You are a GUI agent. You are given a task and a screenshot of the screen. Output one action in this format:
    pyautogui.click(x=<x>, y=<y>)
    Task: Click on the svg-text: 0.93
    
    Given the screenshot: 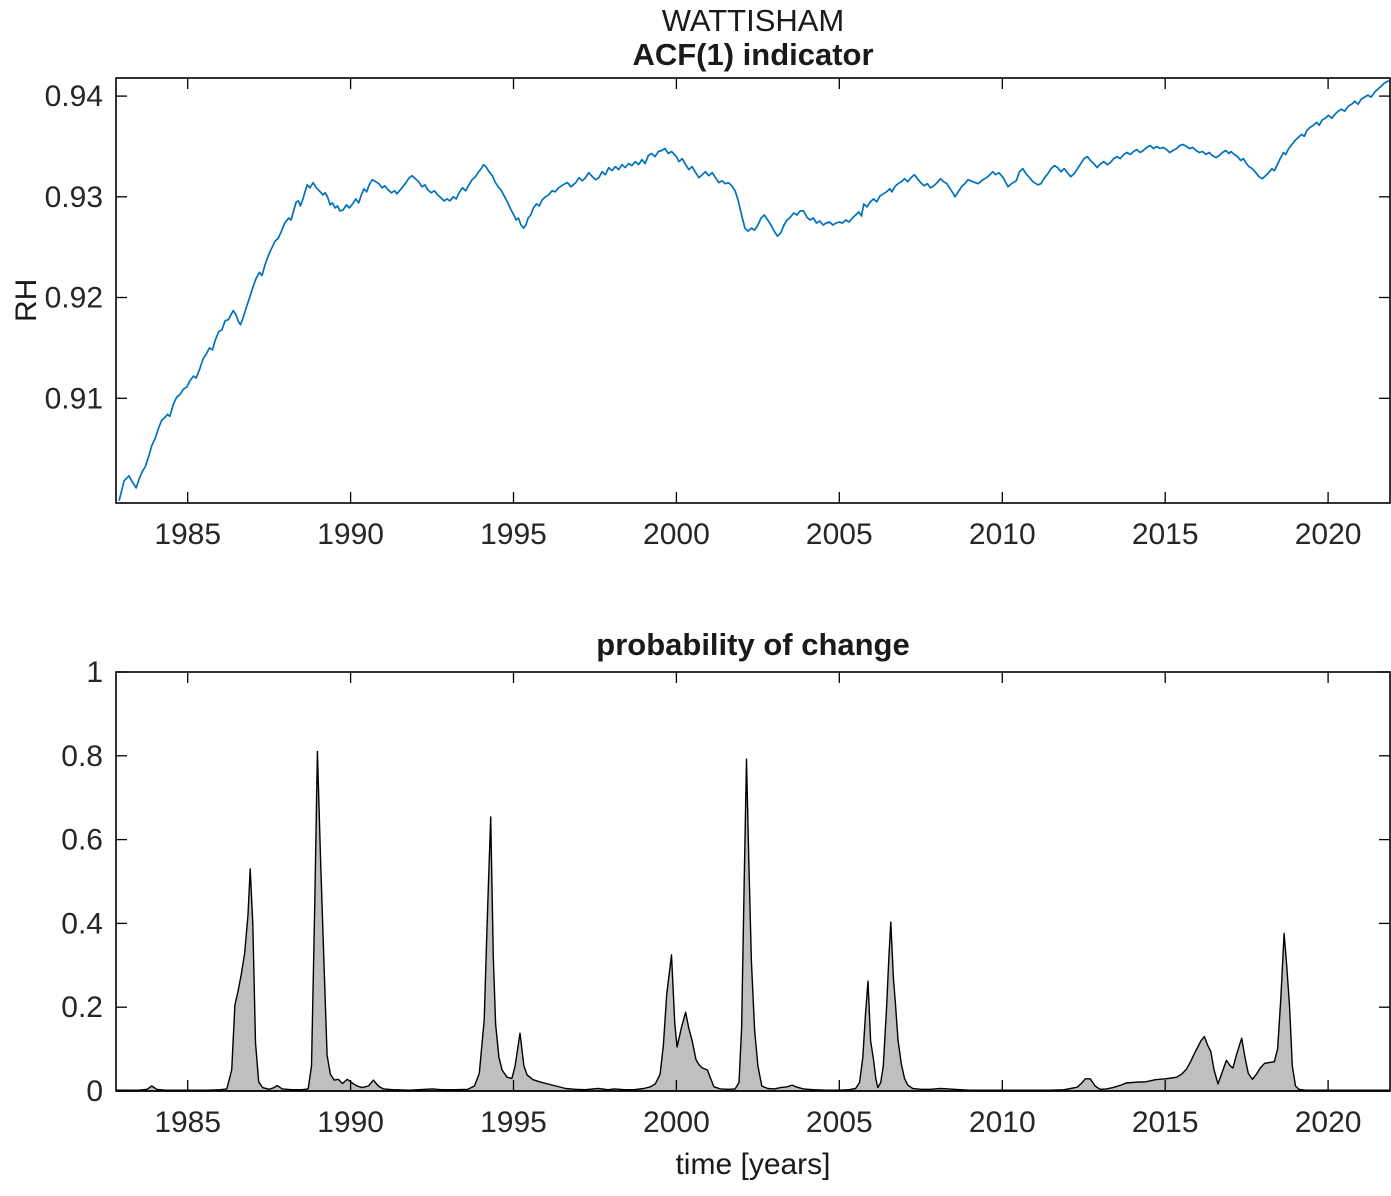 What is the action you would take?
    pyautogui.click(x=74, y=197)
    